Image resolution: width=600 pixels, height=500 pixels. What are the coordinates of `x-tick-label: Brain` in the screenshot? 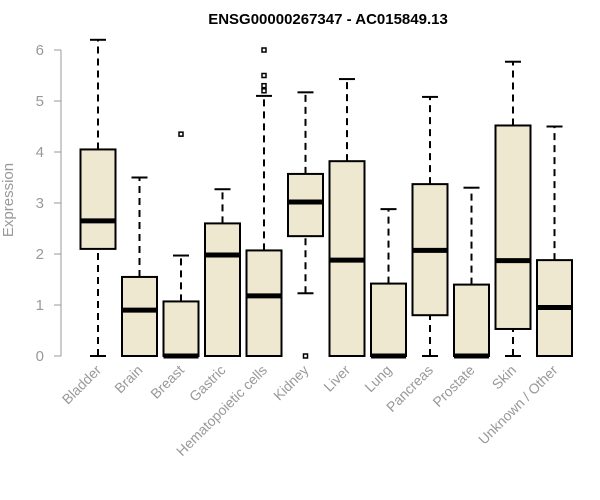 It's located at (128, 379).